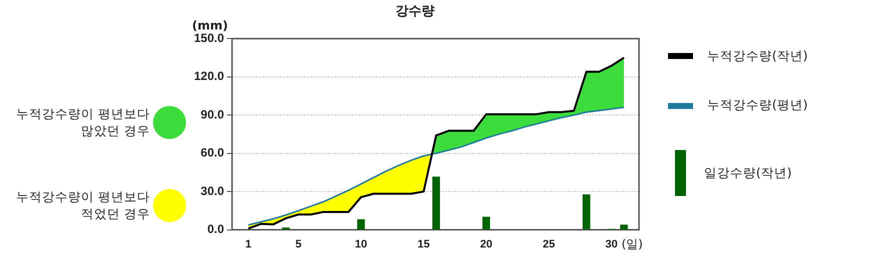 The width and height of the screenshot is (877, 261). What do you see at coordinates (423, 244) in the screenshot?
I see `x-tick-label: 15` at bounding box center [423, 244].